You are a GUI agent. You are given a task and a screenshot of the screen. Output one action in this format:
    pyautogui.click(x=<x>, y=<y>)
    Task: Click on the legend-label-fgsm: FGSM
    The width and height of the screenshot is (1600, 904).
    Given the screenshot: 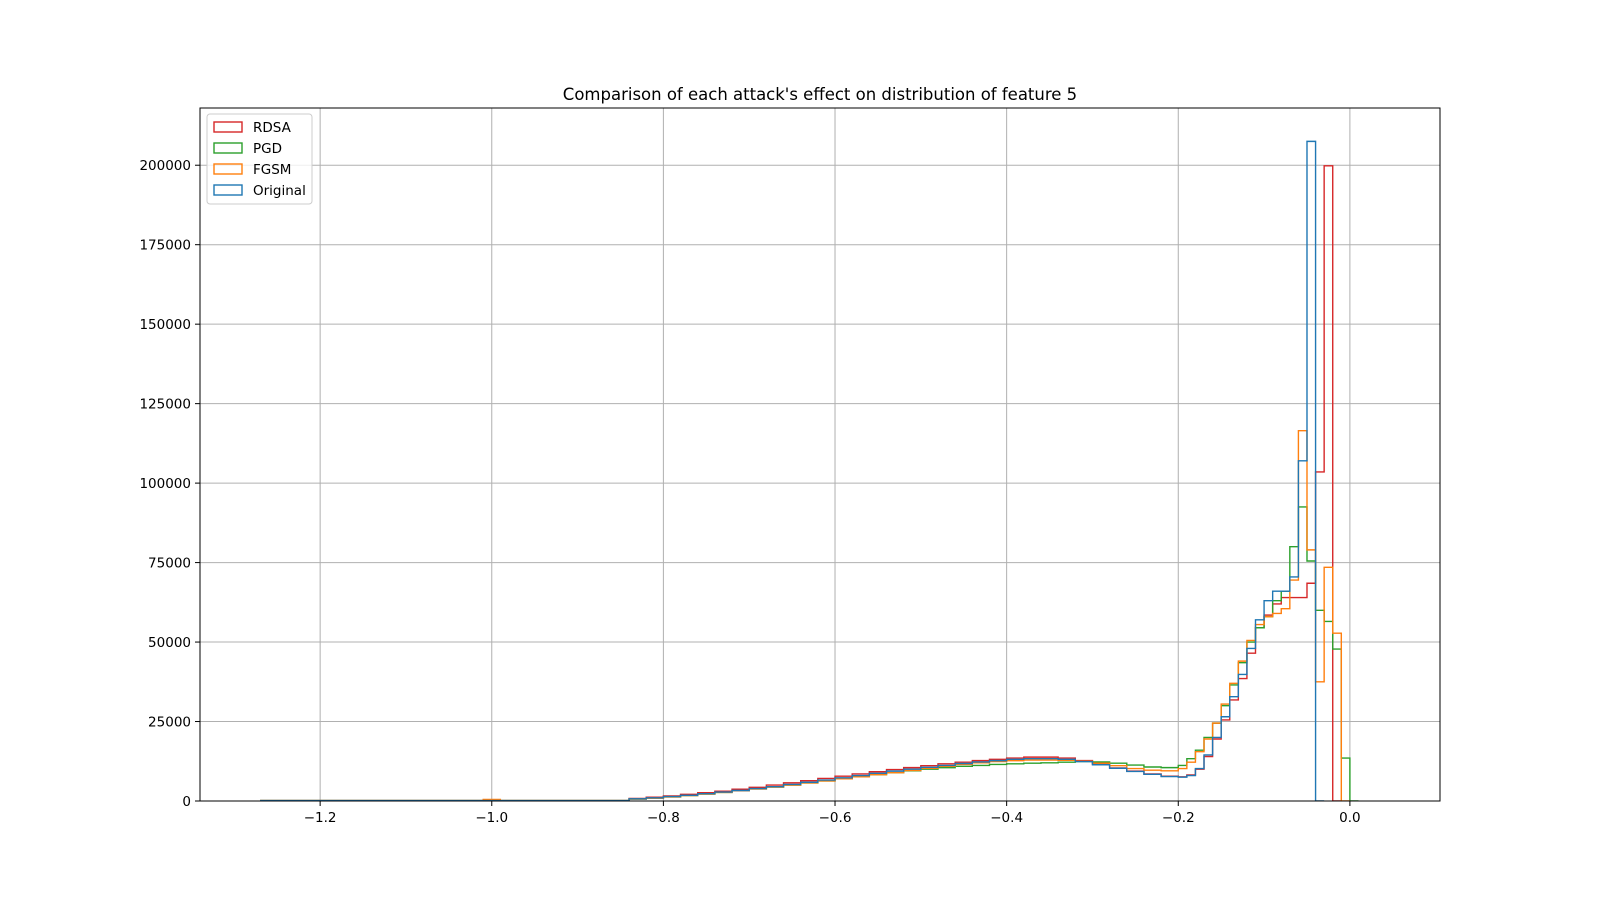 What is the action you would take?
    pyautogui.click(x=272, y=170)
    